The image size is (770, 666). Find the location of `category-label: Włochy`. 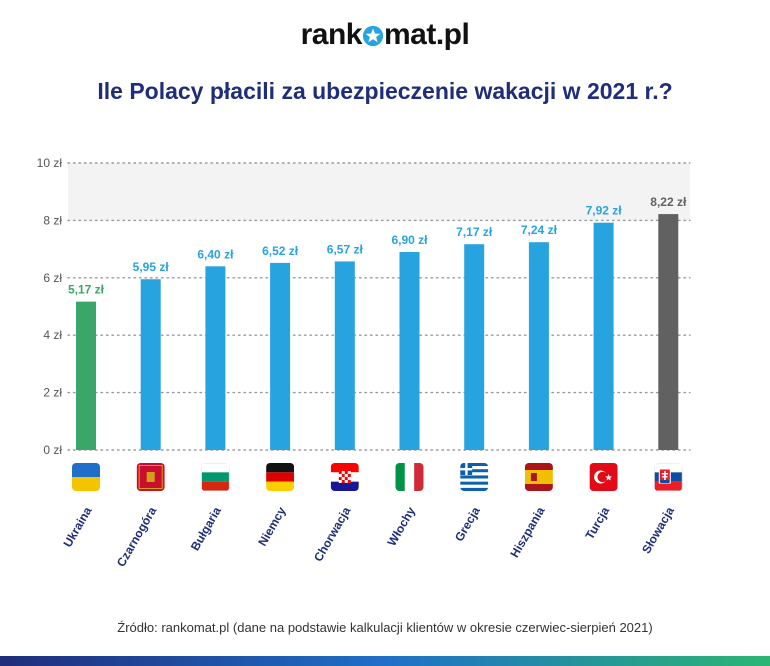

category-label: Włochy is located at coordinates (402, 526).